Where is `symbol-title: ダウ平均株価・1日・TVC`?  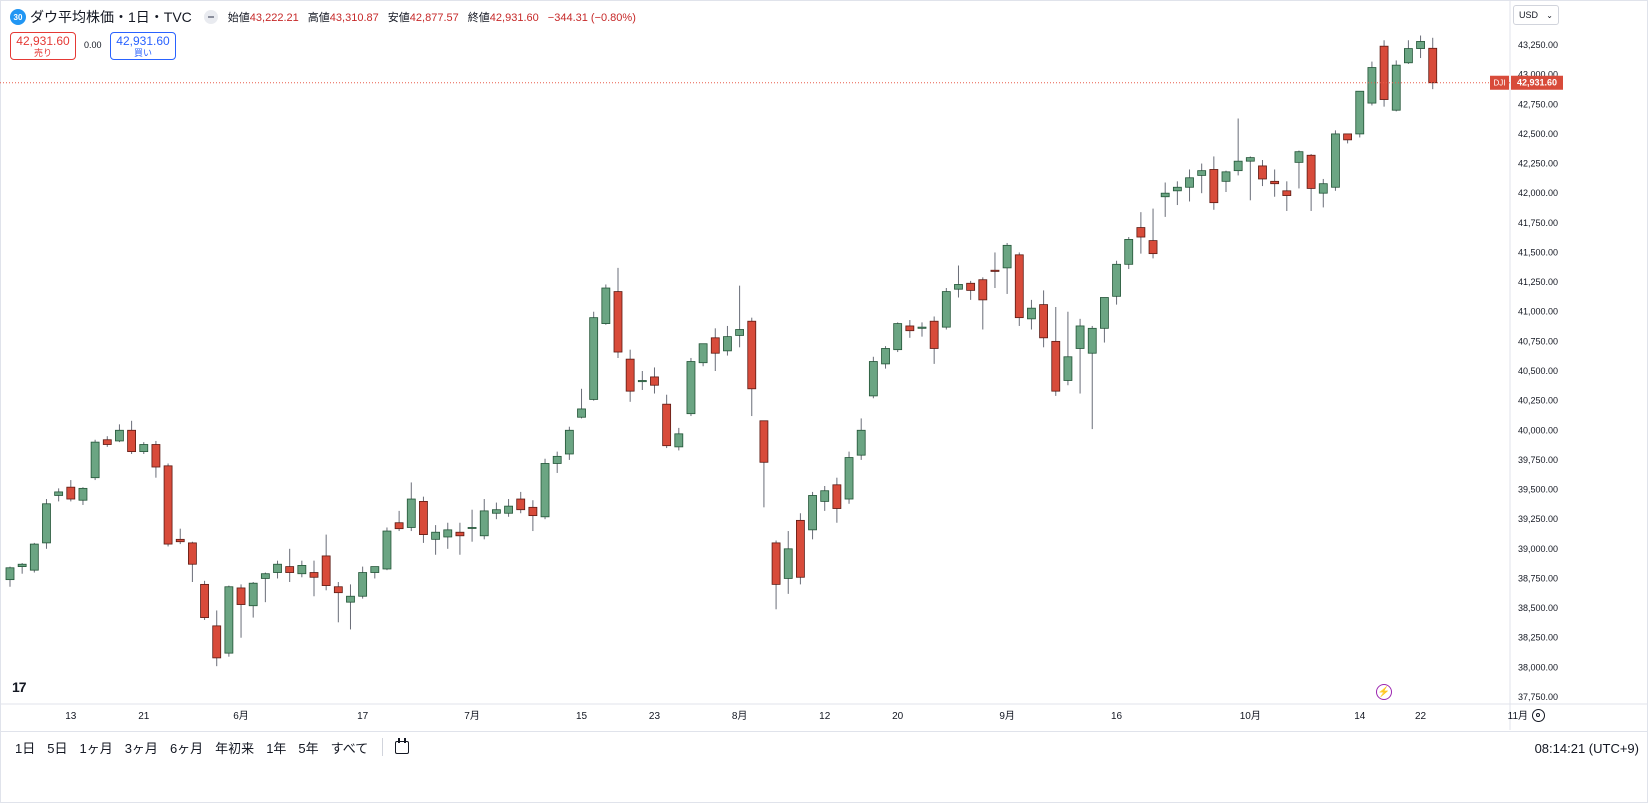 symbol-title: ダウ平均株価・1日・TVC is located at coordinates (111, 17).